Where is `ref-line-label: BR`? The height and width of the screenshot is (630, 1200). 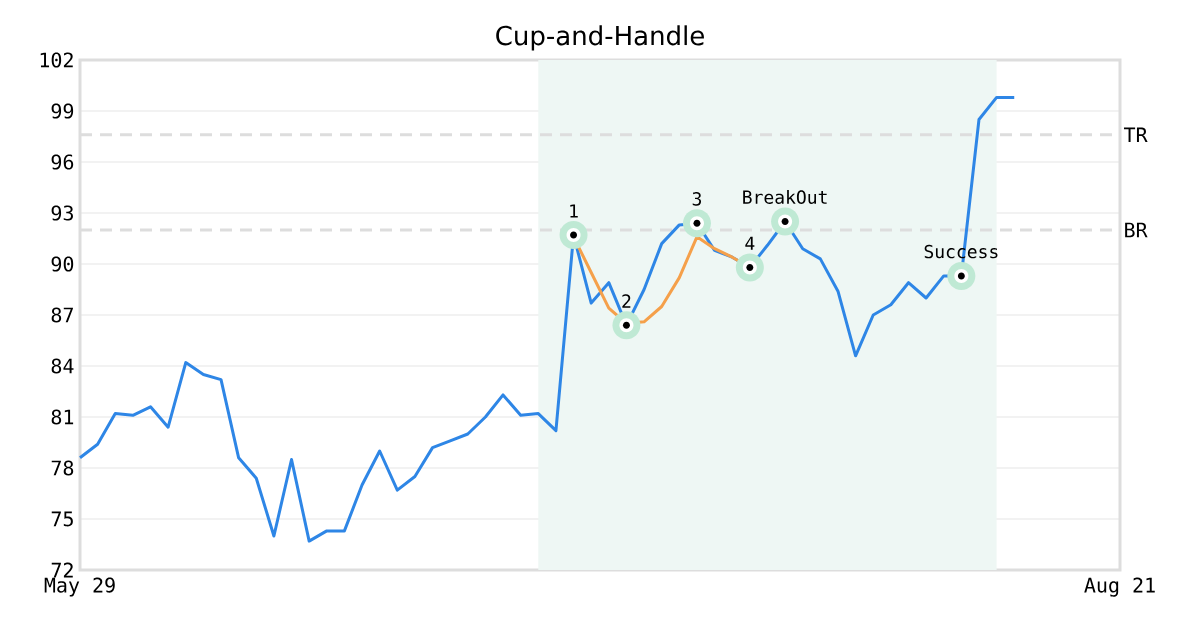 ref-line-label: BR is located at coordinates (1136, 230).